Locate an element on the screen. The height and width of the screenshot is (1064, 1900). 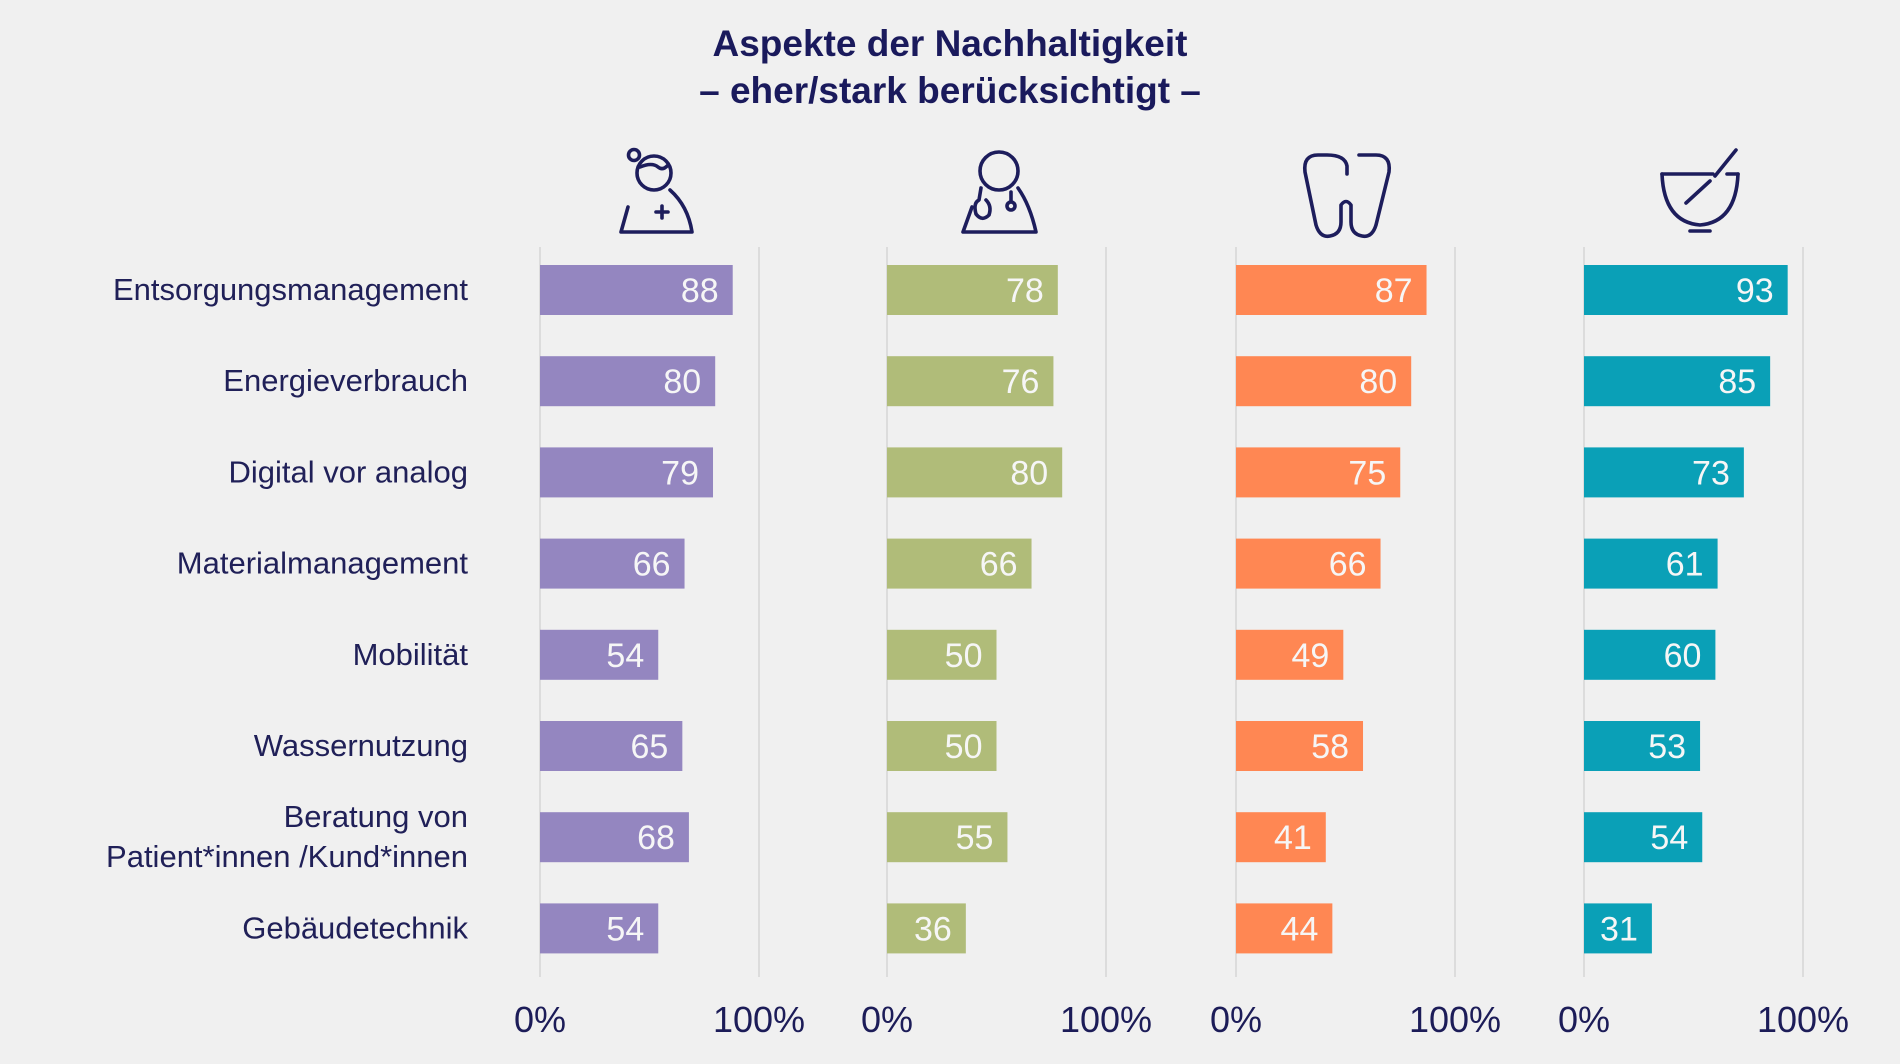
category-label: Mobilität is located at coordinates (411, 654).